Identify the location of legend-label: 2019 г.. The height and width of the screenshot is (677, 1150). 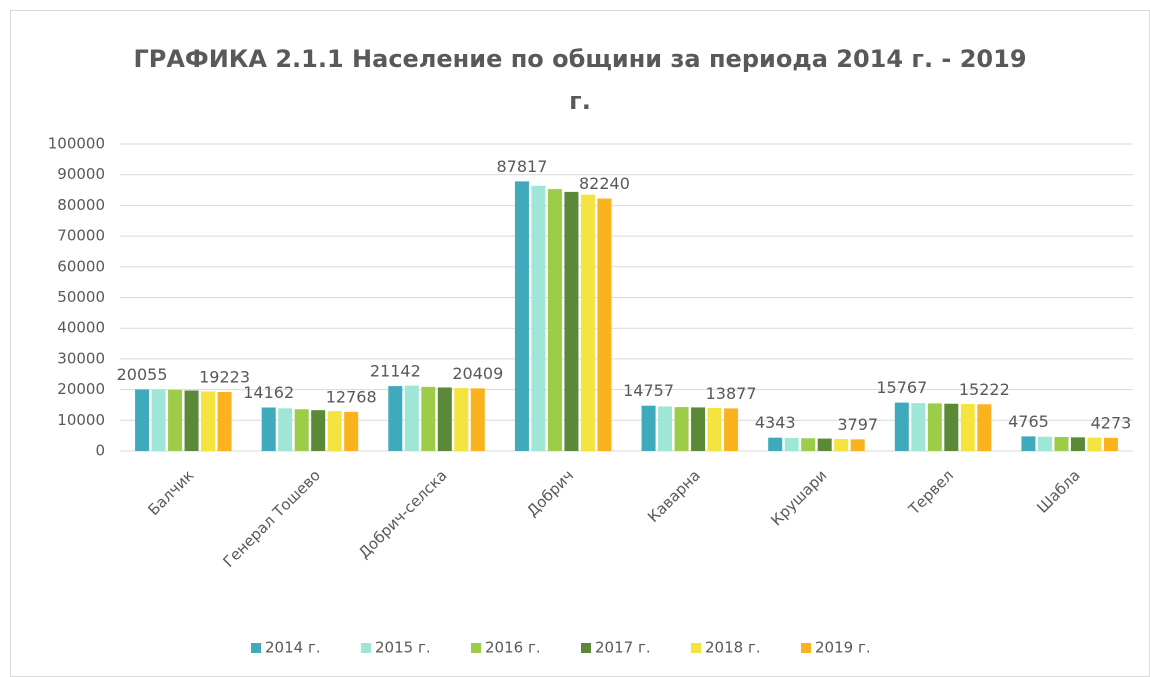
(843, 648).